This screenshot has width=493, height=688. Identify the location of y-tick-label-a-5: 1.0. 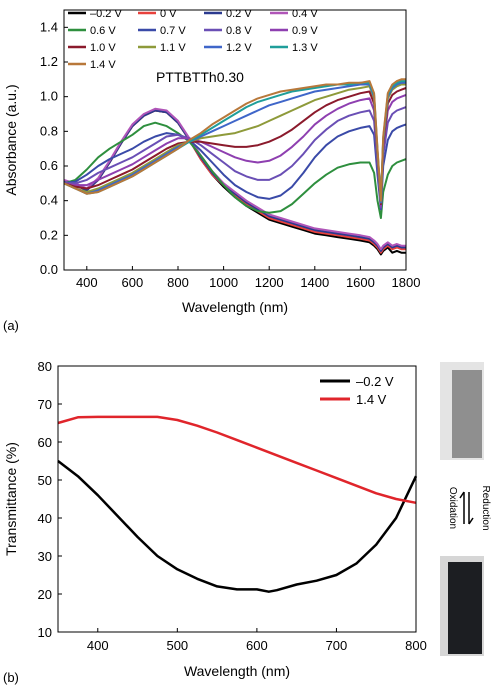
(49, 96).